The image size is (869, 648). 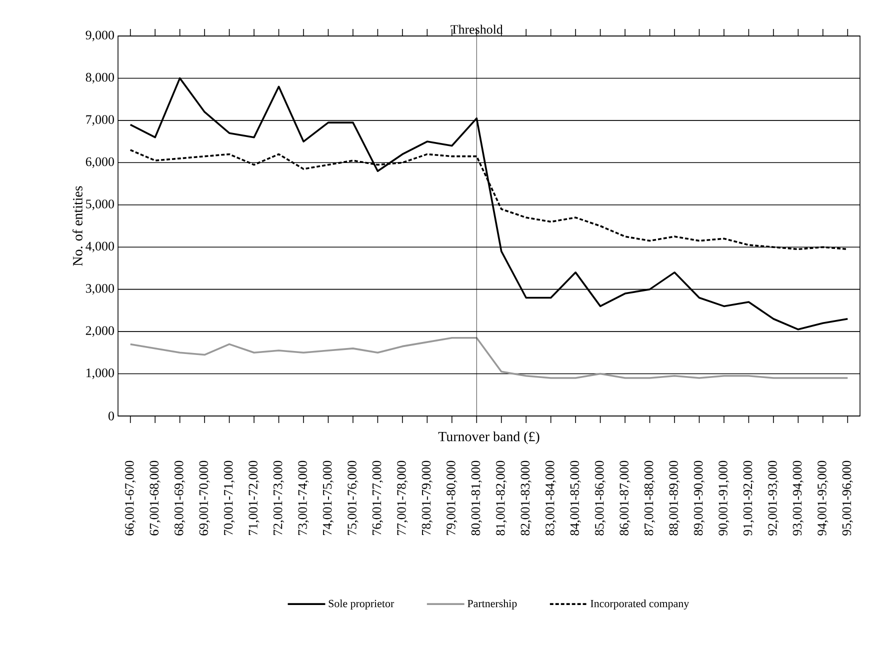 What do you see at coordinates (674, 498) in the screenshot?
I see `x-tick-label: 88,001-89,000` at bounding box center [674, 498].